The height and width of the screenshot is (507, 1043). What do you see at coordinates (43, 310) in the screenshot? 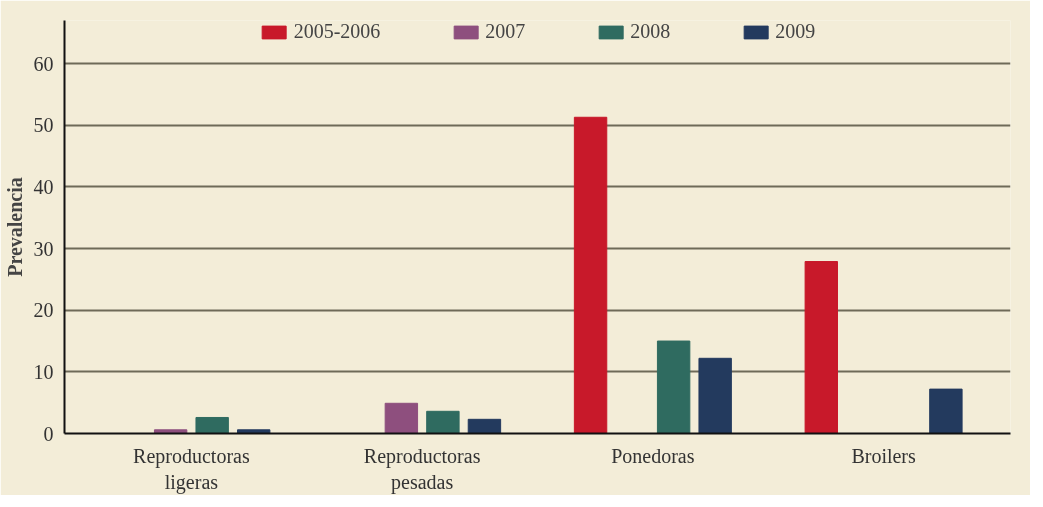
I see `y-tick-label: 20` at bounding box center [43, 310].